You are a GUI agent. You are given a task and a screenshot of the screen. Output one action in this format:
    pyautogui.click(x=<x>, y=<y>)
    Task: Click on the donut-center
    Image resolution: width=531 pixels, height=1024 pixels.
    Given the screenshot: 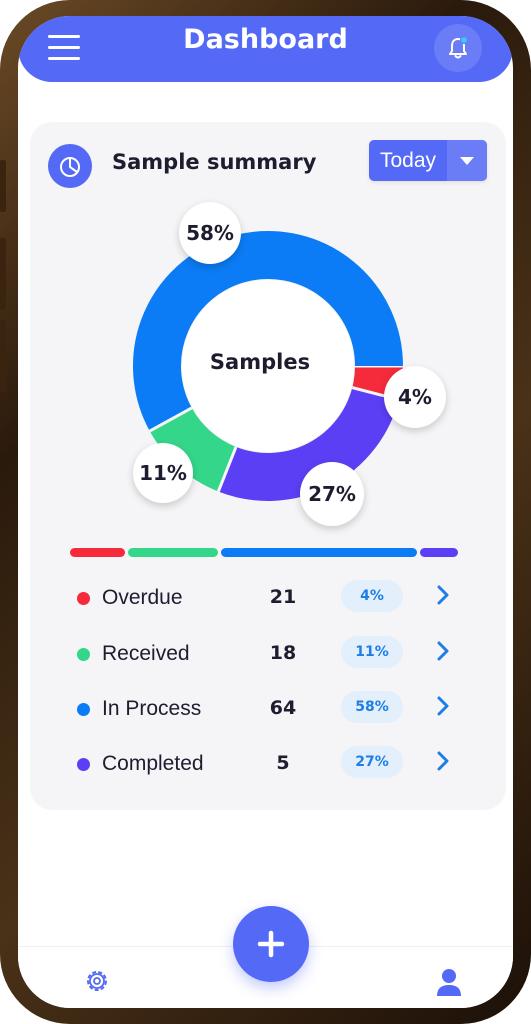 What is the action you would take?
    pyautogui.click(x=268, y=366)
    